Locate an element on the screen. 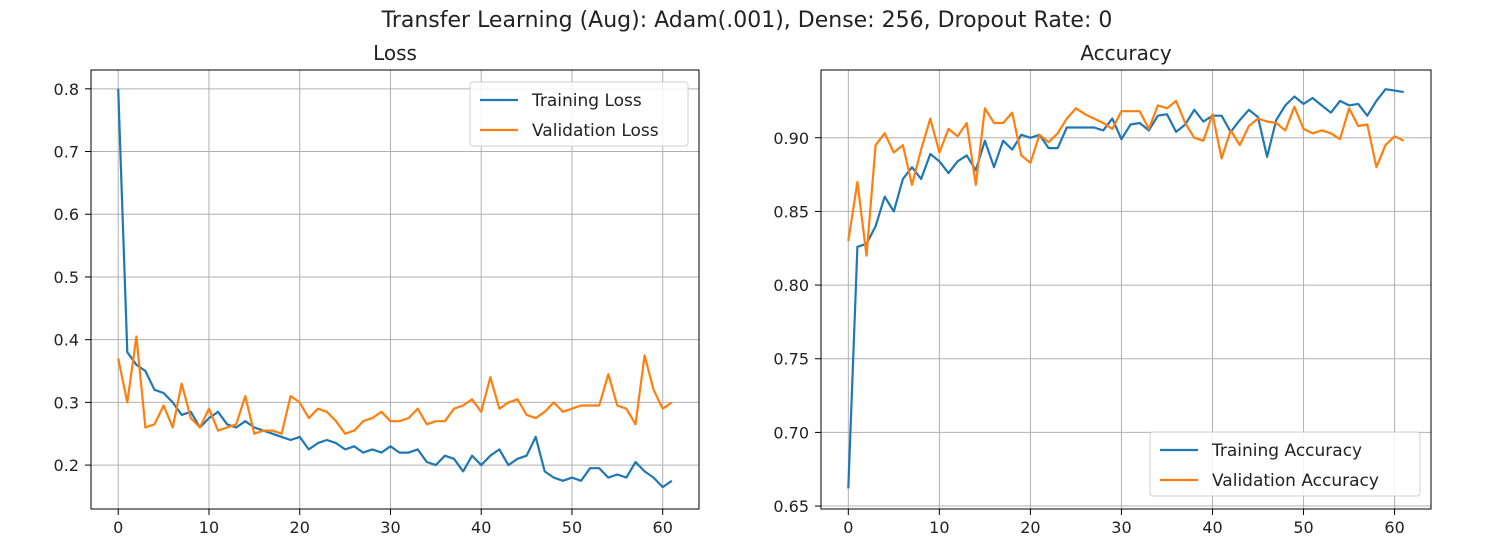 This screenshot has height=560, width=1494. y-tick-label: 0.7 is located at coordinates (66, 152).